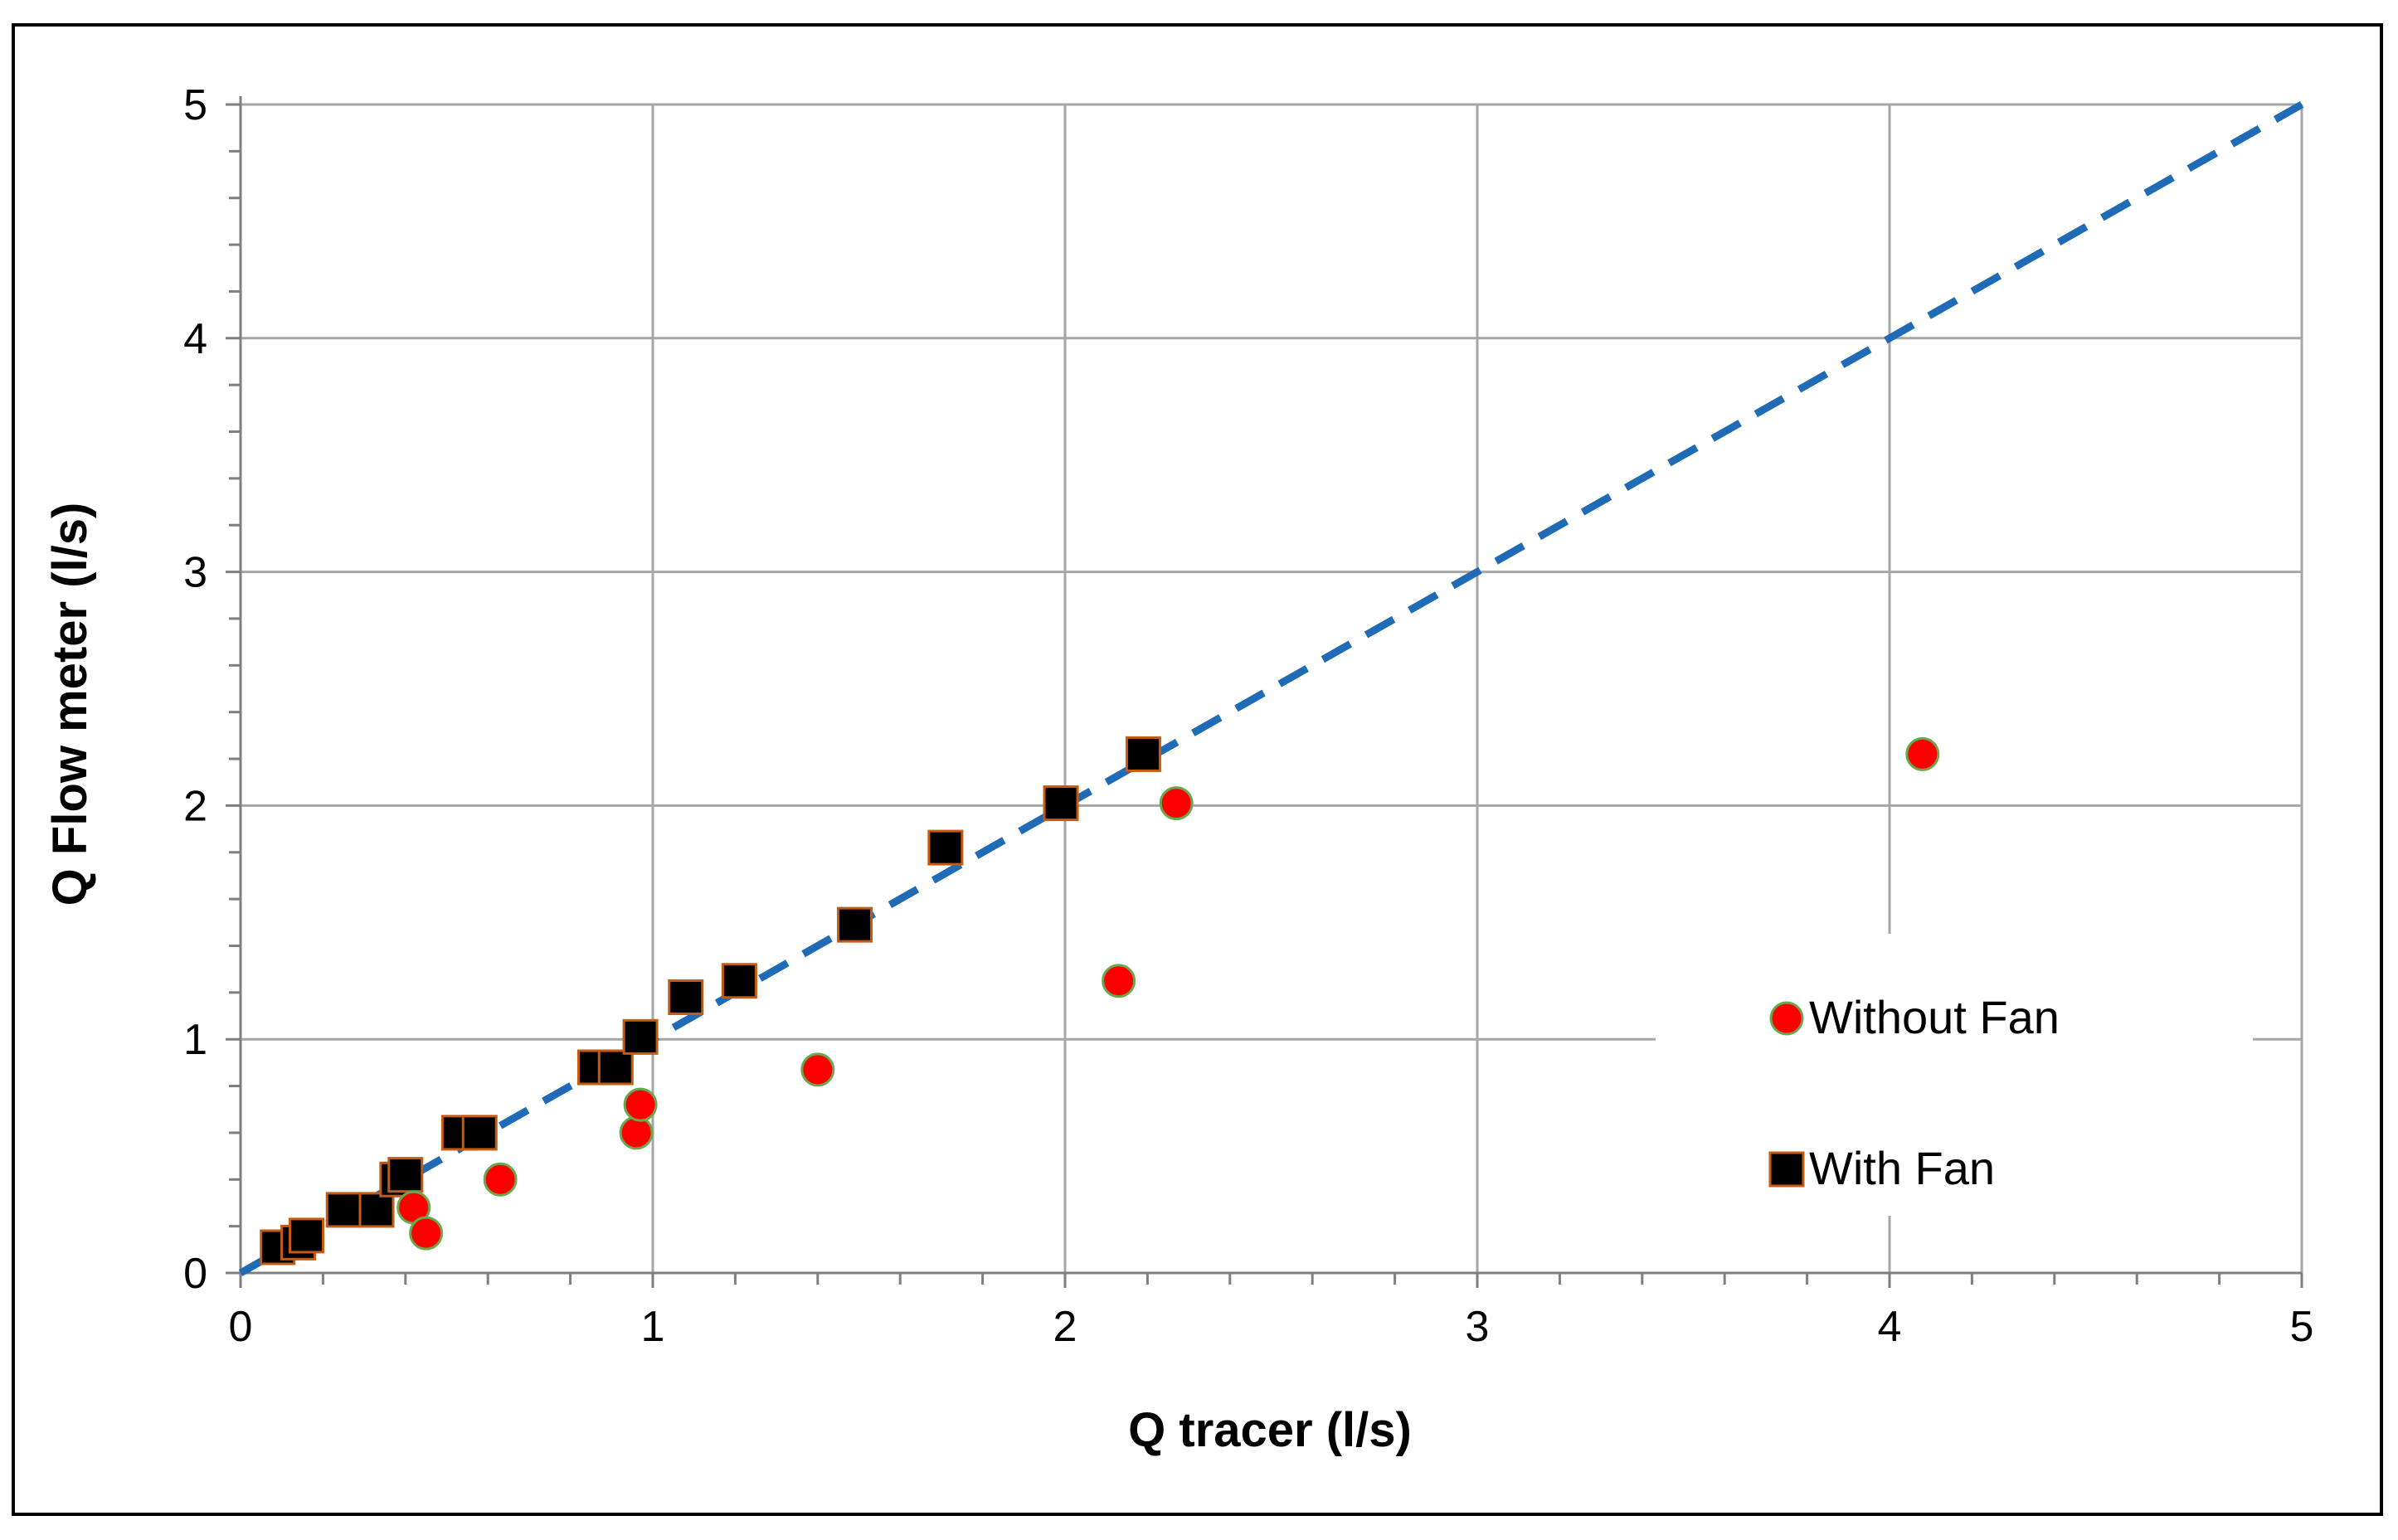 This screenshot has height=1540, width=2398. What do you see at coordinates (1065, 1327) in the screenshot?
I see `x-tick-label: 2` at bounding box center [1065, 1327].